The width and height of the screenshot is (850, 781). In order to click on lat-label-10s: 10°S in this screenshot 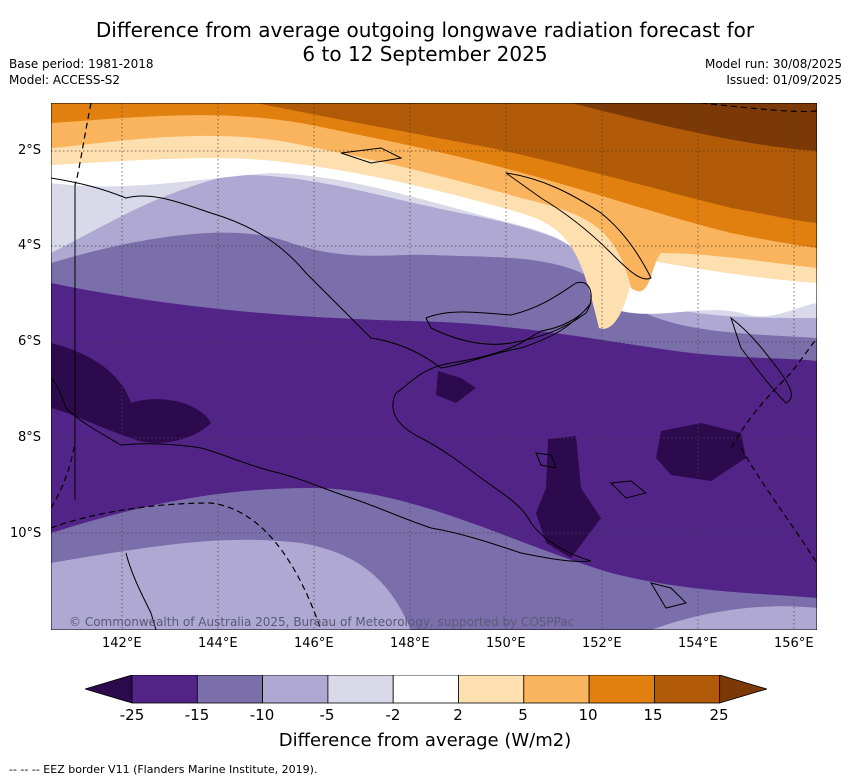, I will do `click(26, 533)`.